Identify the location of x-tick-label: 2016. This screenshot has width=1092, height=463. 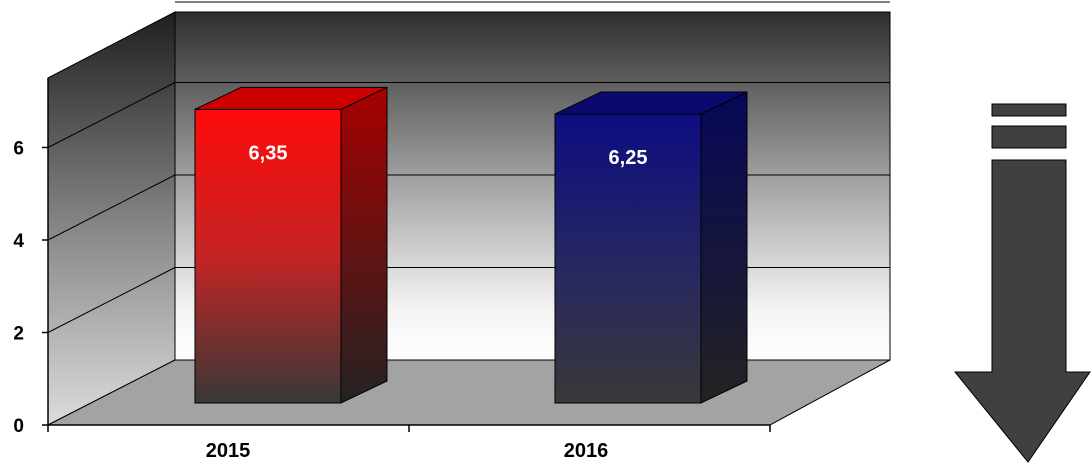
(586, 451).